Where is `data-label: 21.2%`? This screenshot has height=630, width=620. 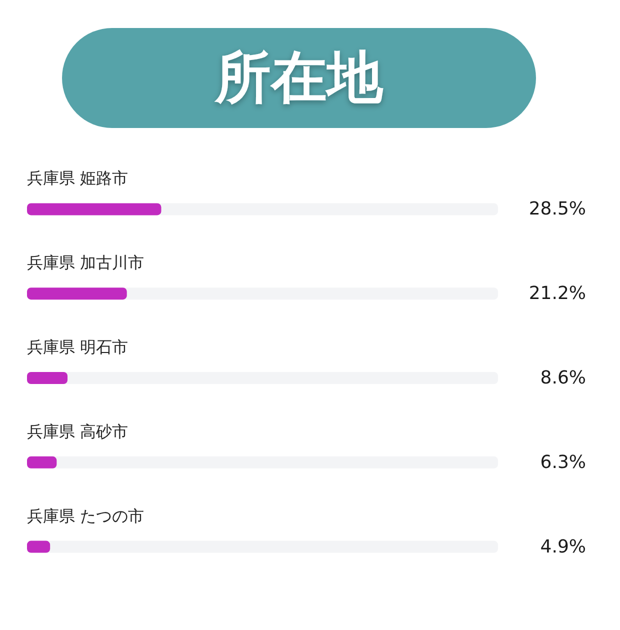 data-label: 21.2% is located at coordinates (557, 293).